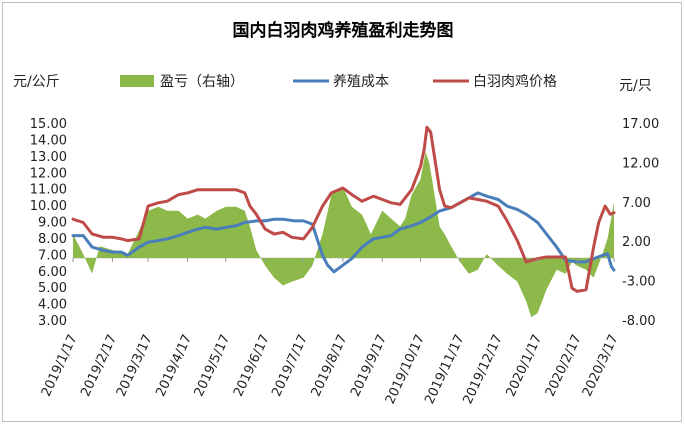 Image resolution: width=685 pixels, height=428 pixels. I want to click on left-tick-label: 15.00, so click(48, 124).